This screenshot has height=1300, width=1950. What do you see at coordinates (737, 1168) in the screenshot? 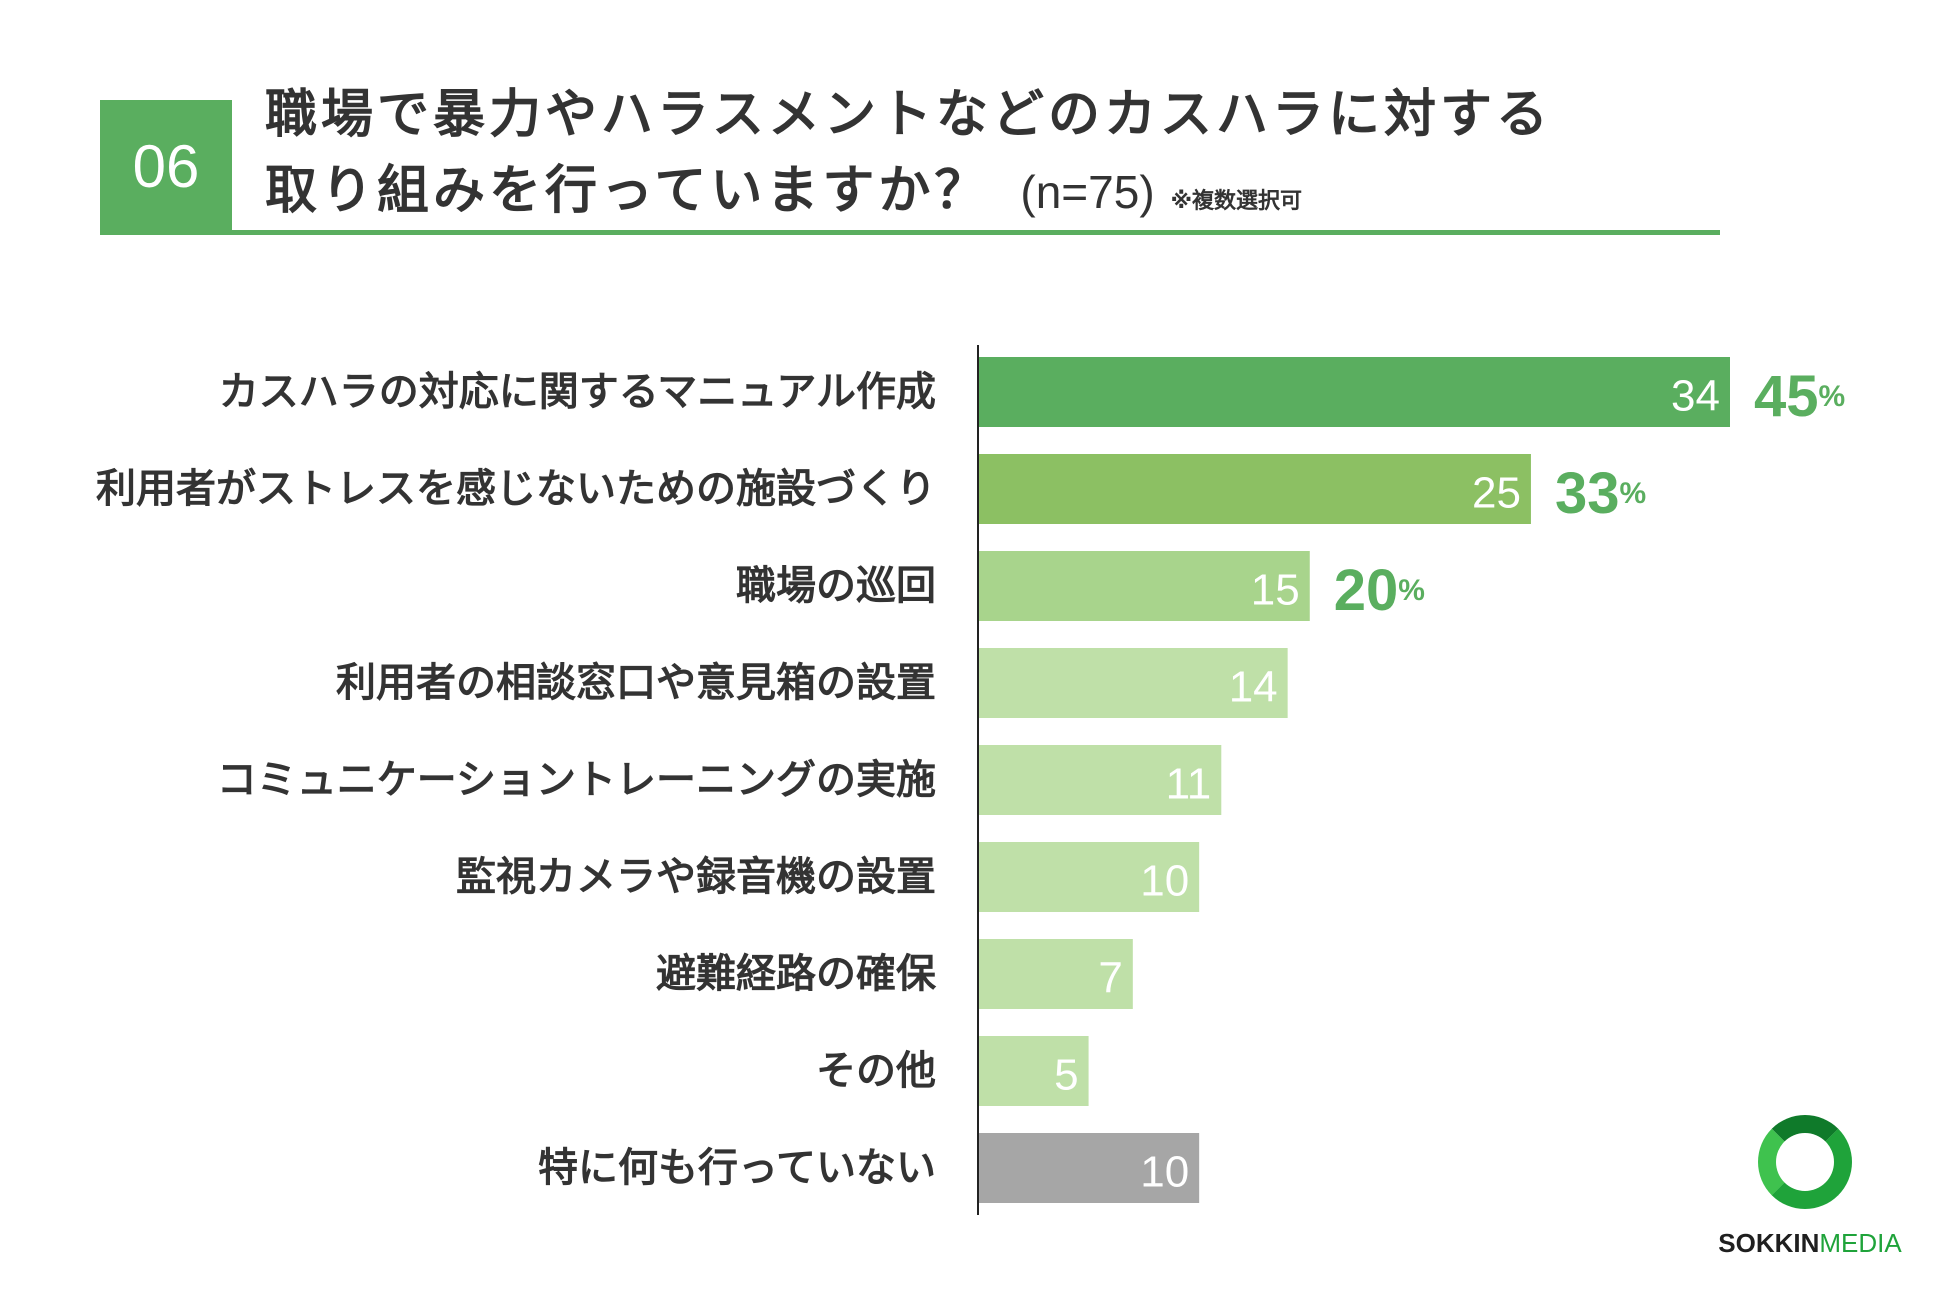
I see `category-label-9: 特に何も行っていない` at bounding box center [737, 1168].